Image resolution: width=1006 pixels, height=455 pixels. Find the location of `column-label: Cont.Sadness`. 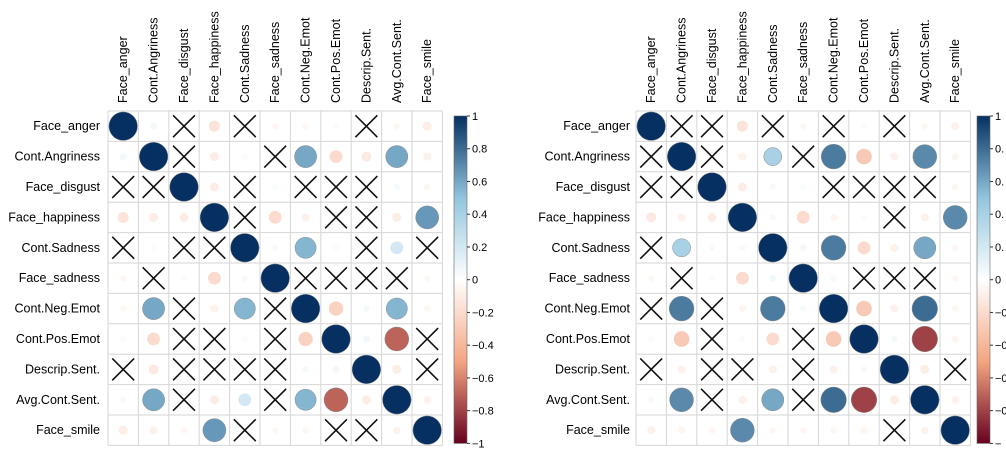

column-label: Cont.Sadness is located at coordinates (773, 63).